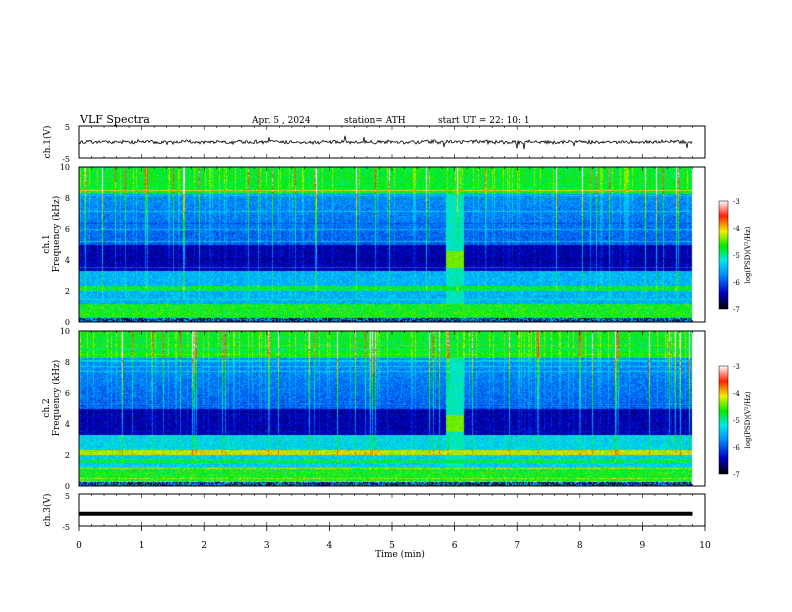 The image size is (792, 612). What do you see at coordinates (392, 546) in the screenshot?
I see `time-tick-label-5: 5` at bounding box center [392, 546].